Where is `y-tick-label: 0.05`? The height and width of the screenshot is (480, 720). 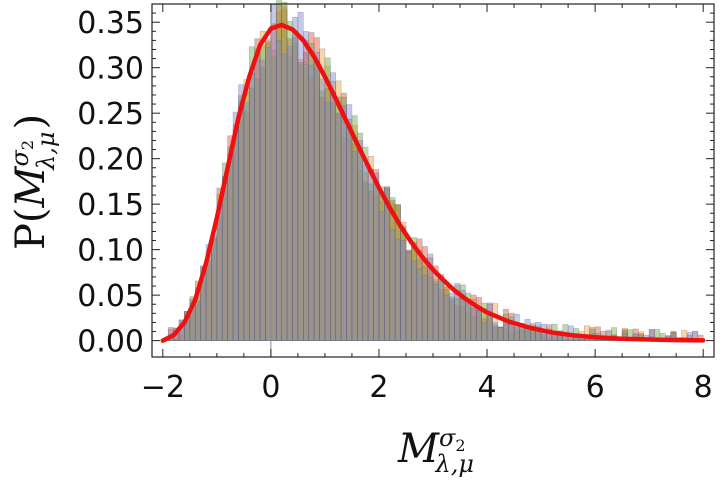 y-tick-label: 0.05 is located at coordinates (110, 296).